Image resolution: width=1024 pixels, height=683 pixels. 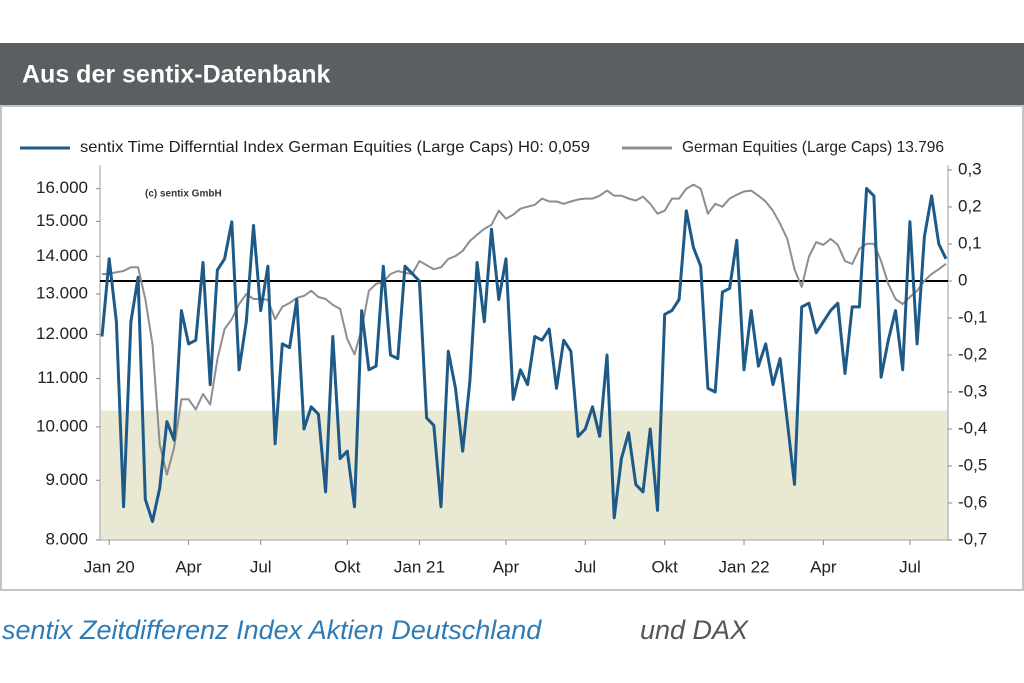 What do you see at coordinates (972, 501) in the screenshot?
I see `y2-tick-label: -0,6` at bounding box center [972, 501].